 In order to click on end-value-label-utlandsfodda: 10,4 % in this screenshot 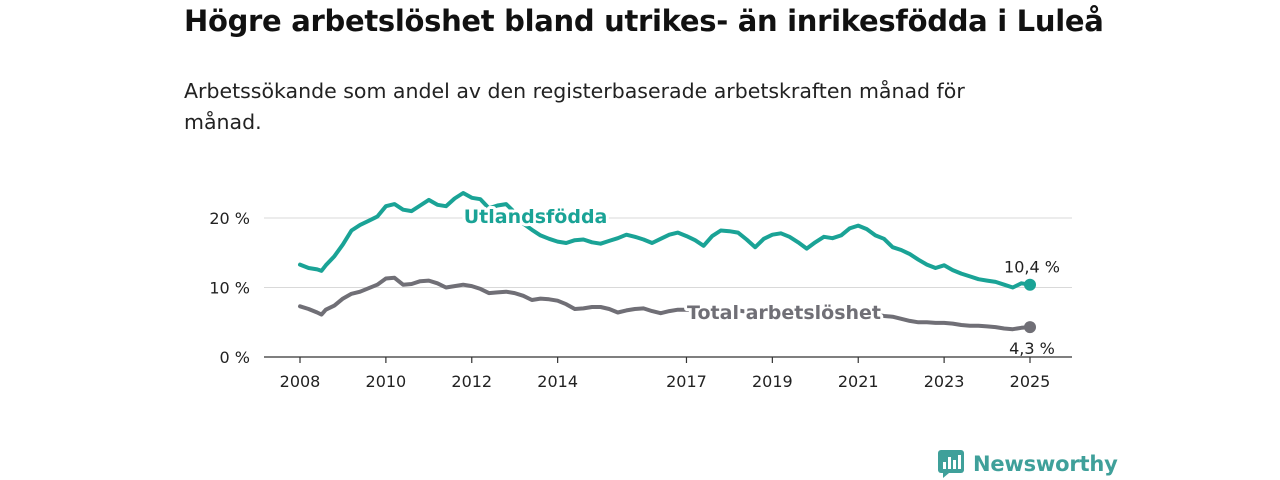, I will do `click(1032, 267)`.